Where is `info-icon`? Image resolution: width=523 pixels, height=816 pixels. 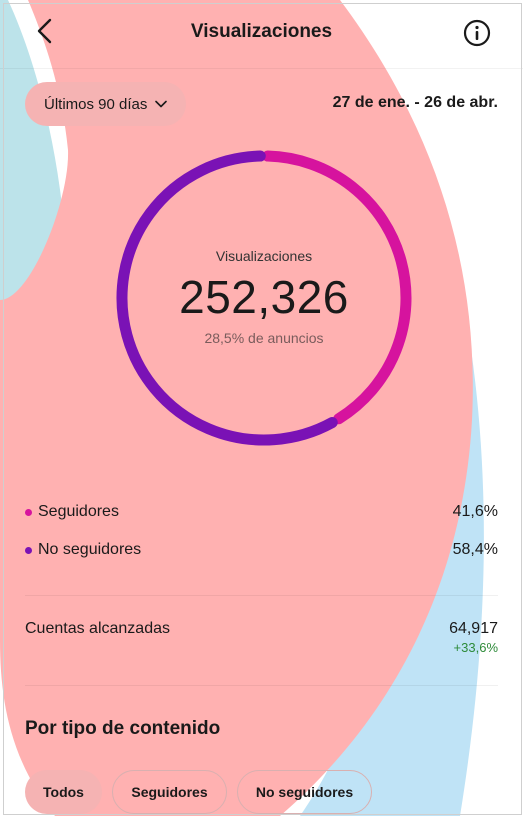
info-icon is located at coordinates (477, 33).